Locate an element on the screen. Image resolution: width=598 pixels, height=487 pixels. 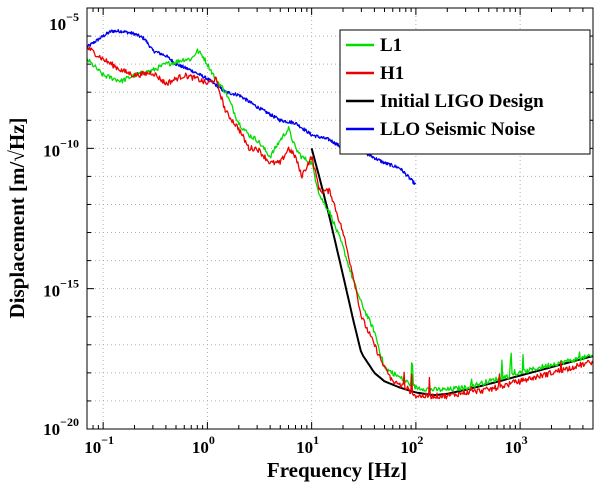
y-tick-label-0: 10−5 is located at coordinates (64, 22).